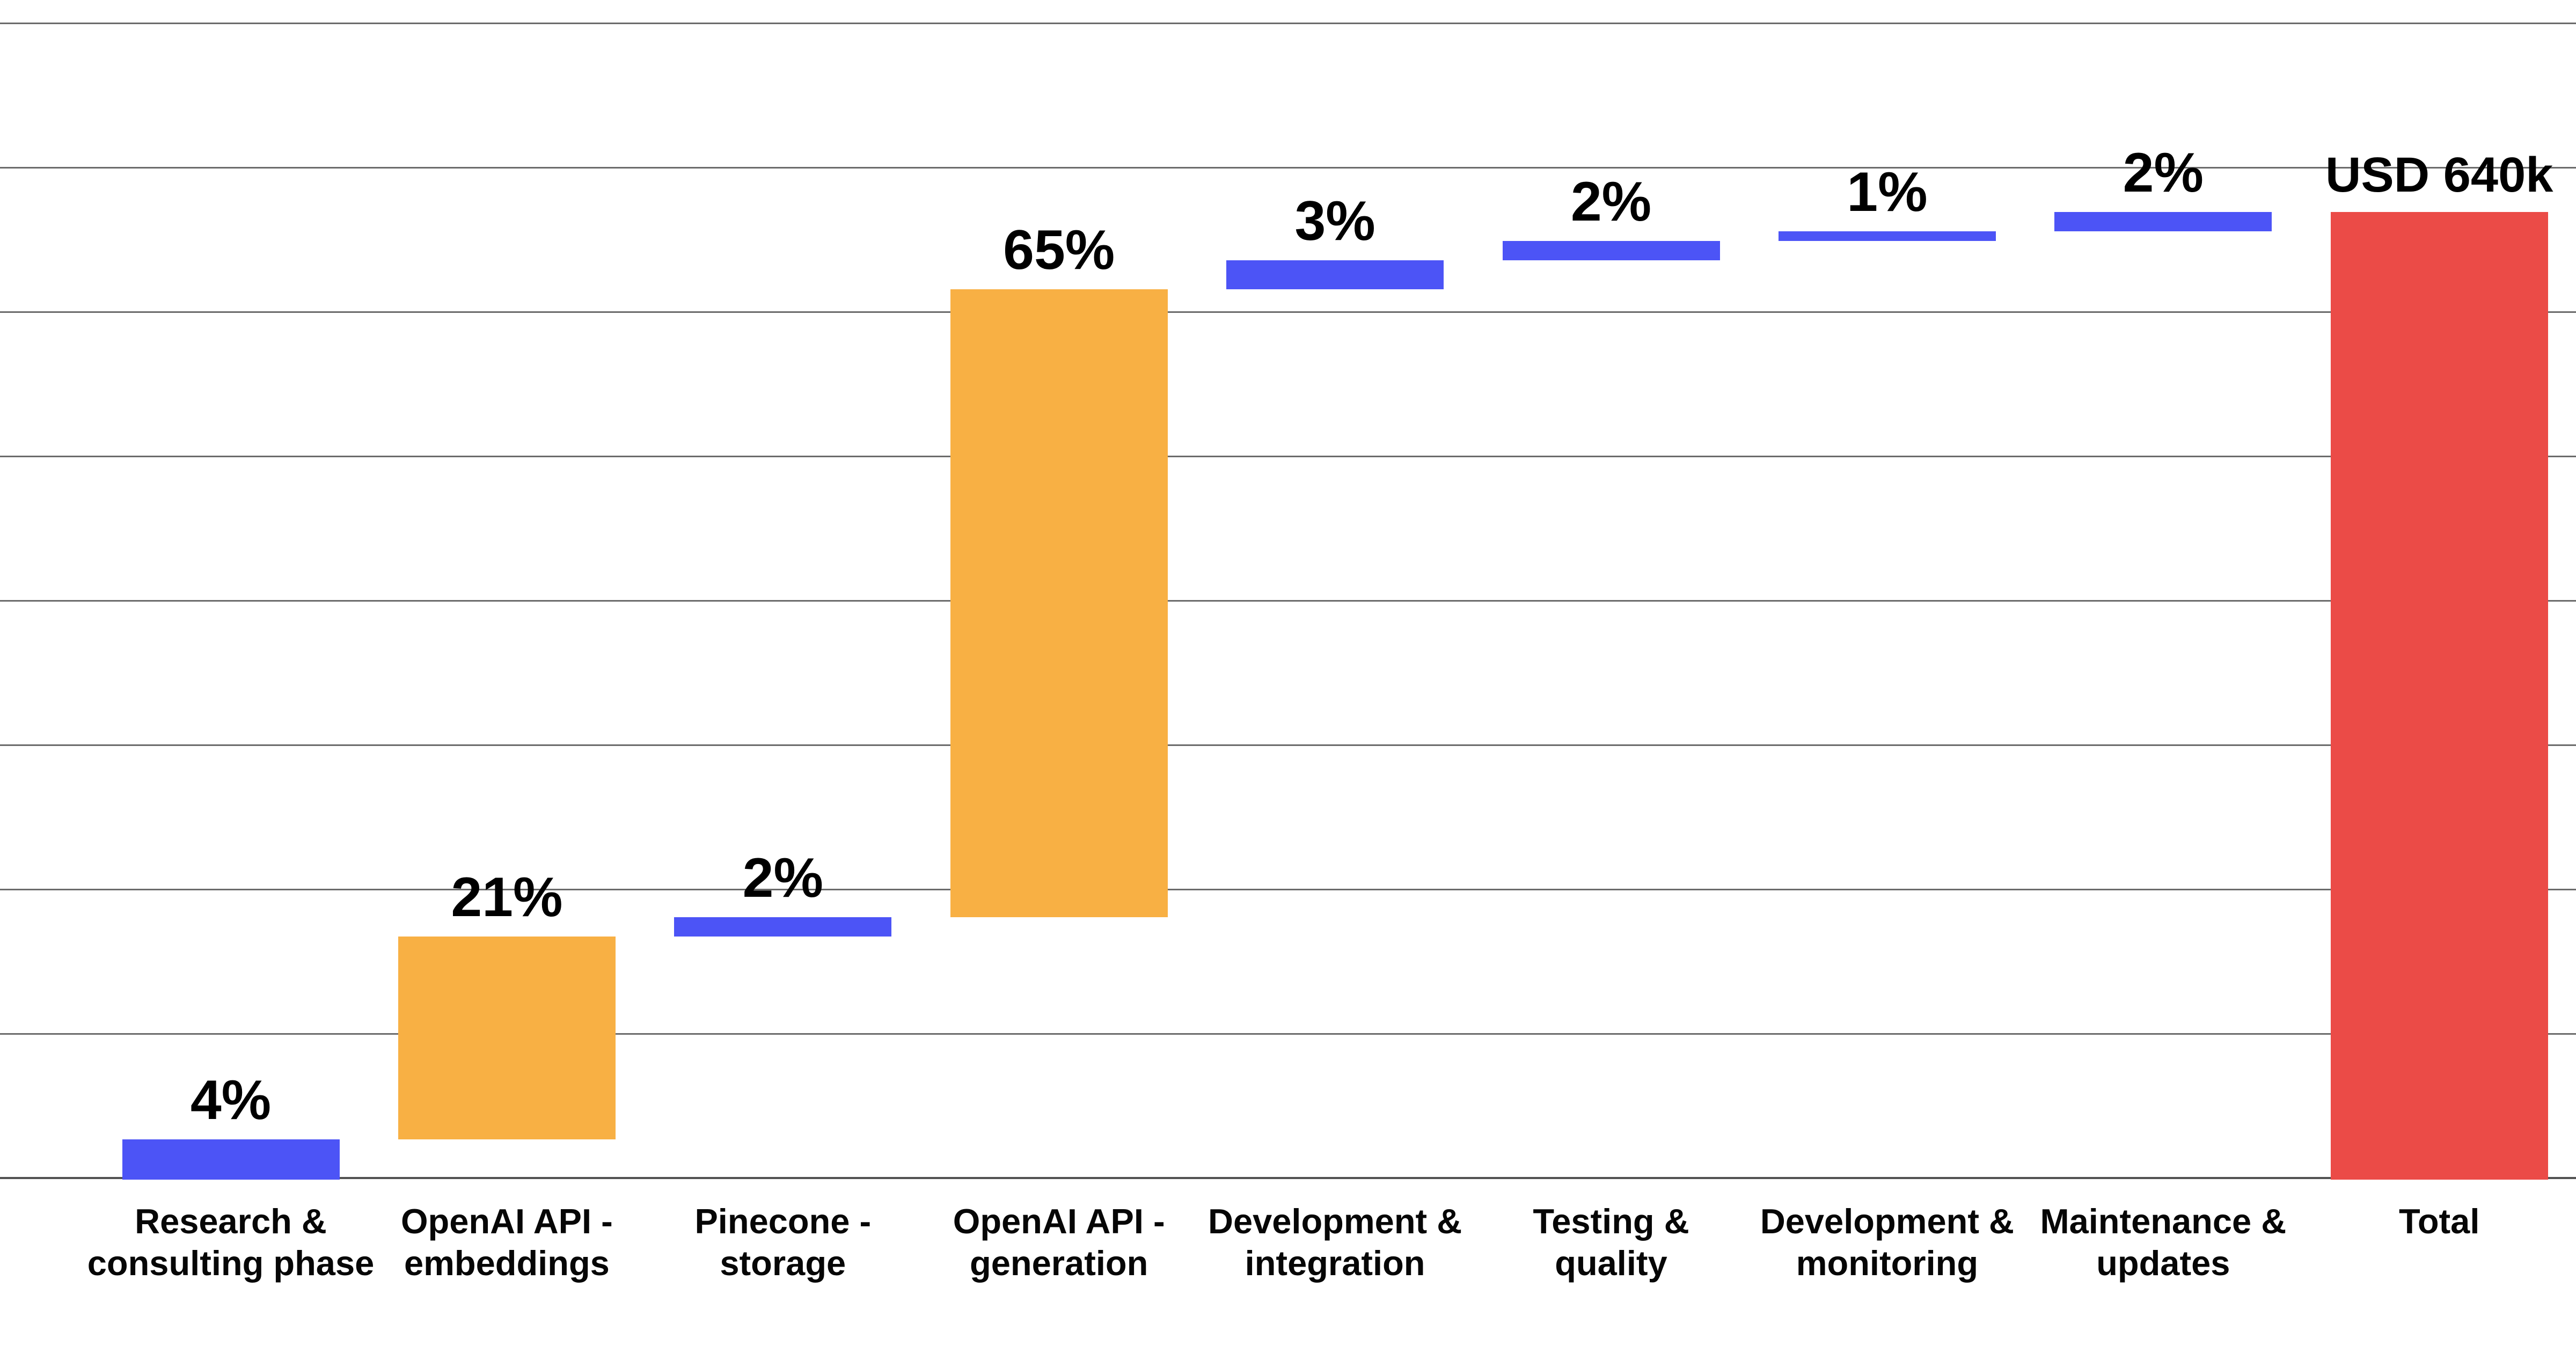  Describe the element at coordinates (2163, 1242) in the screenshot. I see `category-label-maintenance-updates: Maintenance & updates` at that location.